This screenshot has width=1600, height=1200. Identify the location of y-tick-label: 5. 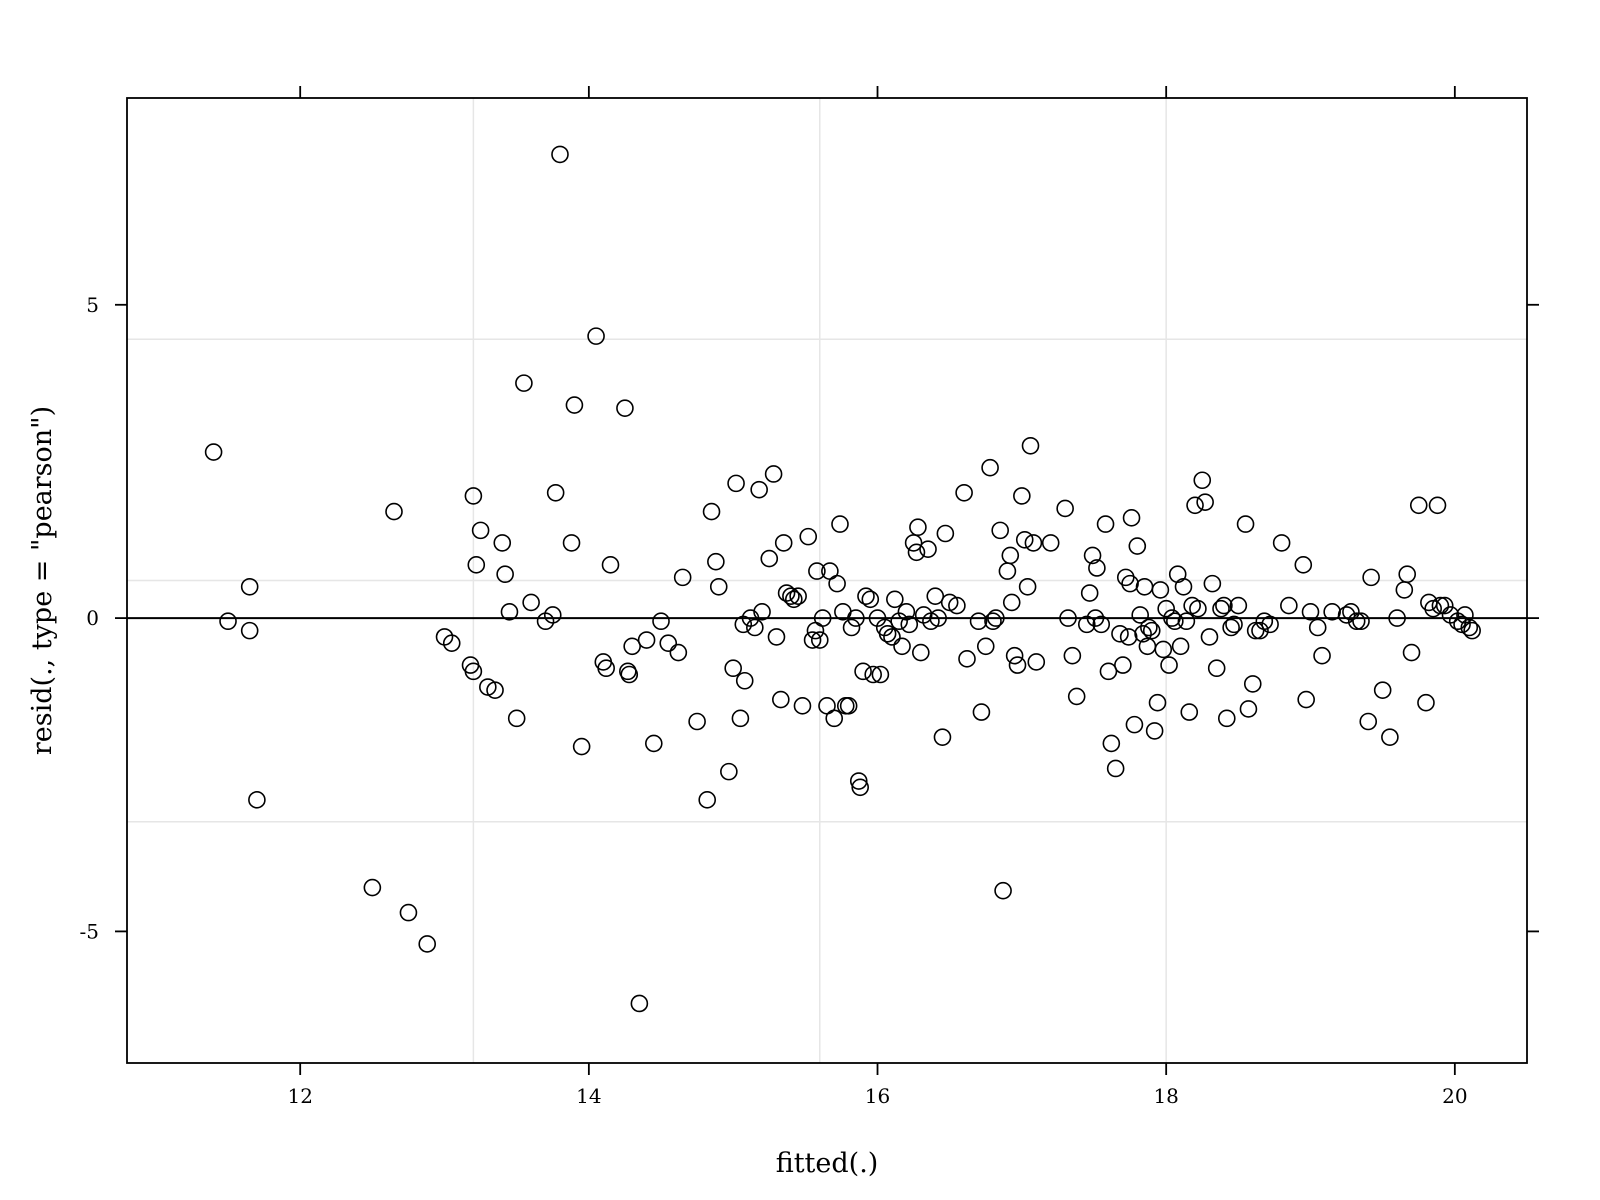
(92, 305).